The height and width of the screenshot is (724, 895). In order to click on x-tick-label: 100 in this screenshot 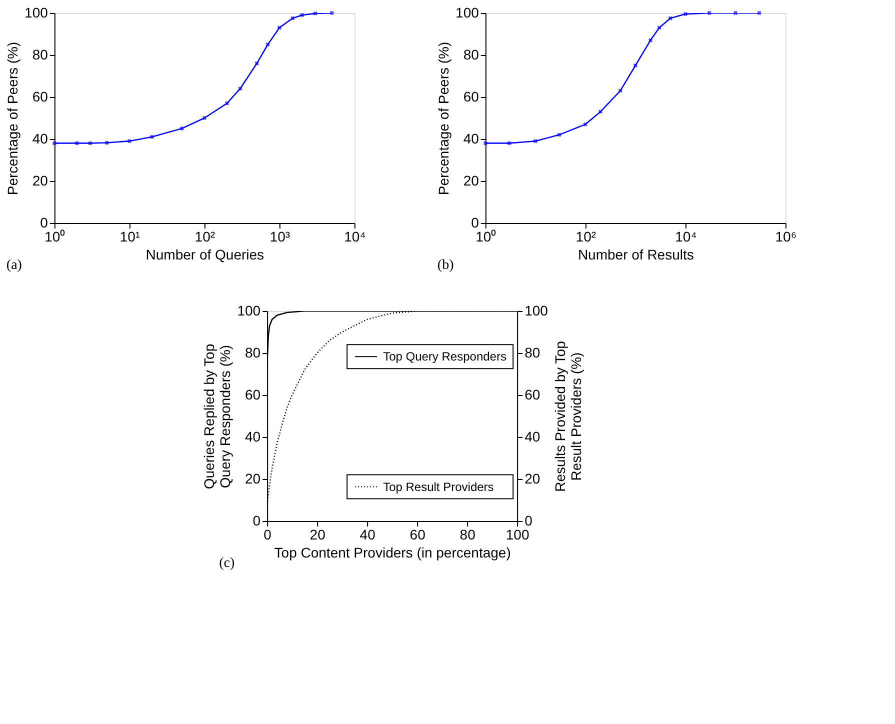, I will do `click(518, 534)`.